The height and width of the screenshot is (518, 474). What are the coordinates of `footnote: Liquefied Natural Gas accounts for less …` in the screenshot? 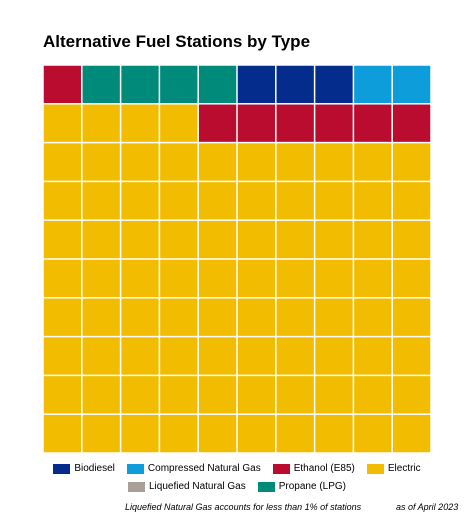 It's located at (243, 507).